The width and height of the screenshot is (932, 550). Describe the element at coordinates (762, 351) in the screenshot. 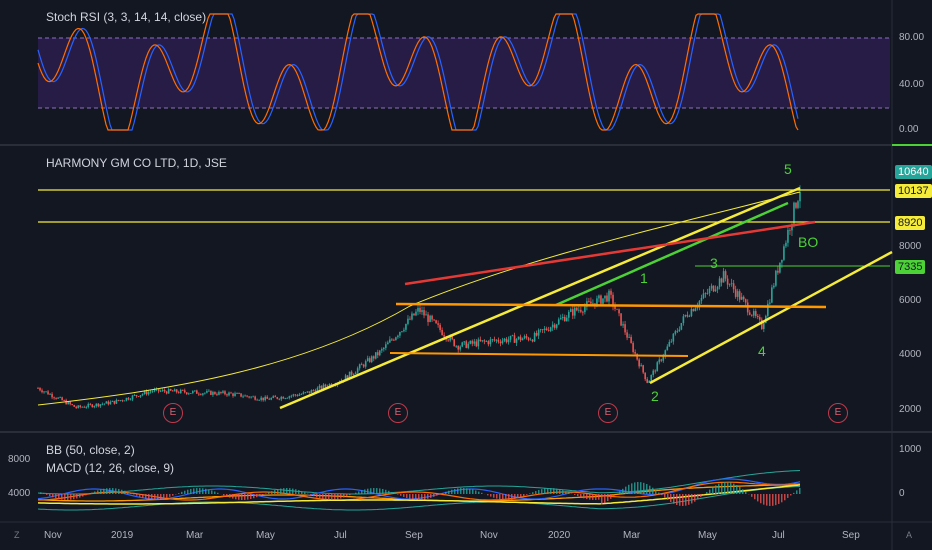

I see `wave-label-4: 4` at that location.